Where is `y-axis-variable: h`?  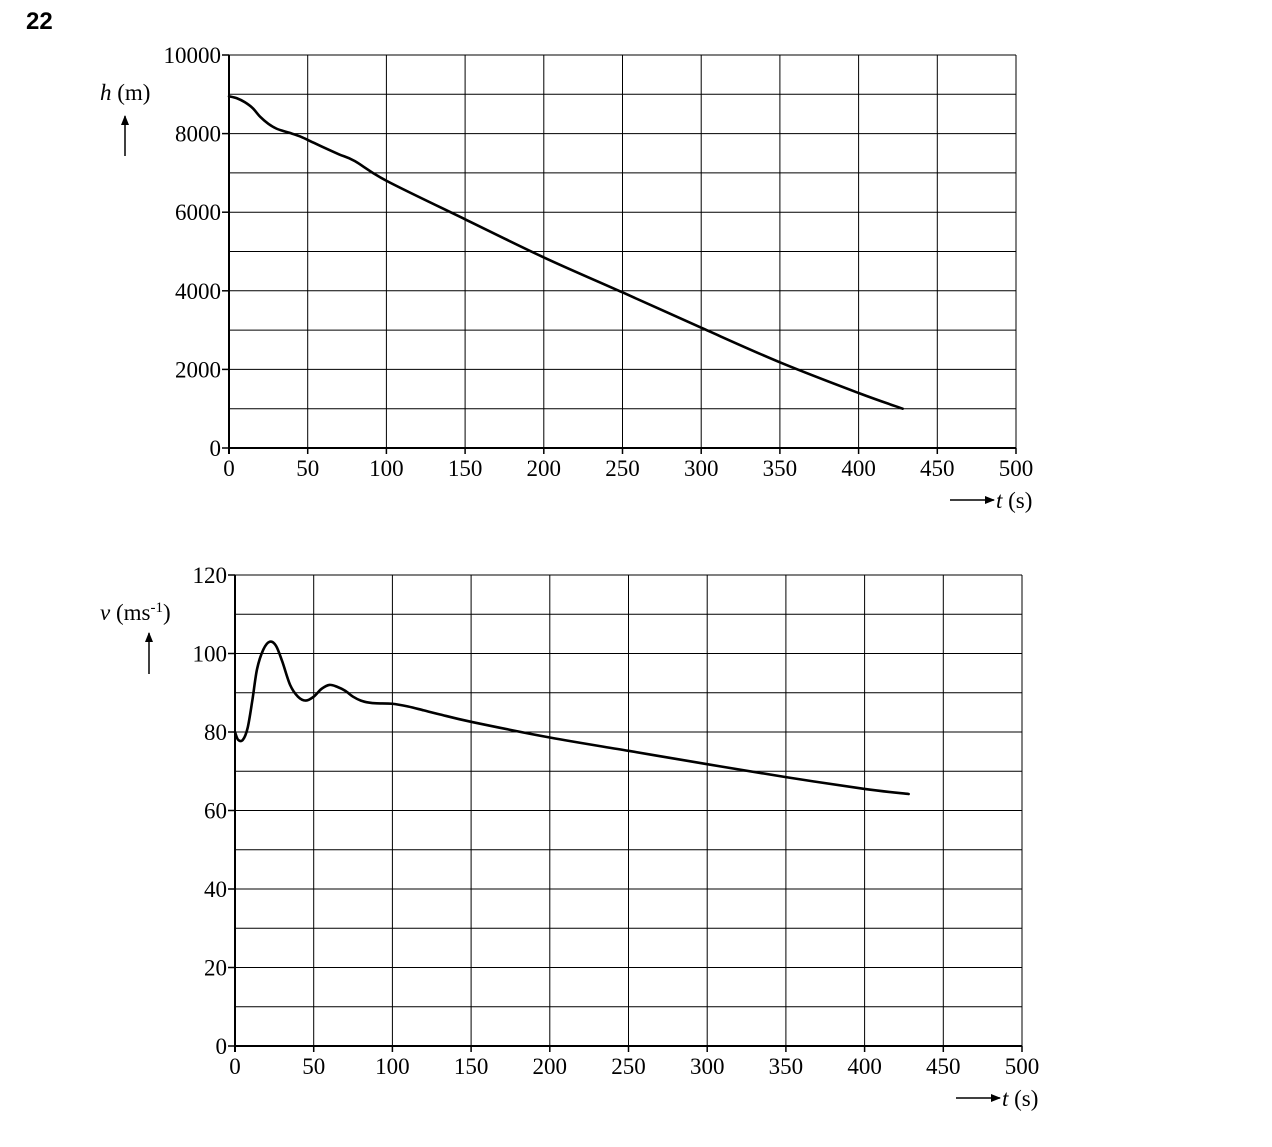
y-axis-variable: h is located at coordinates (106, 92).